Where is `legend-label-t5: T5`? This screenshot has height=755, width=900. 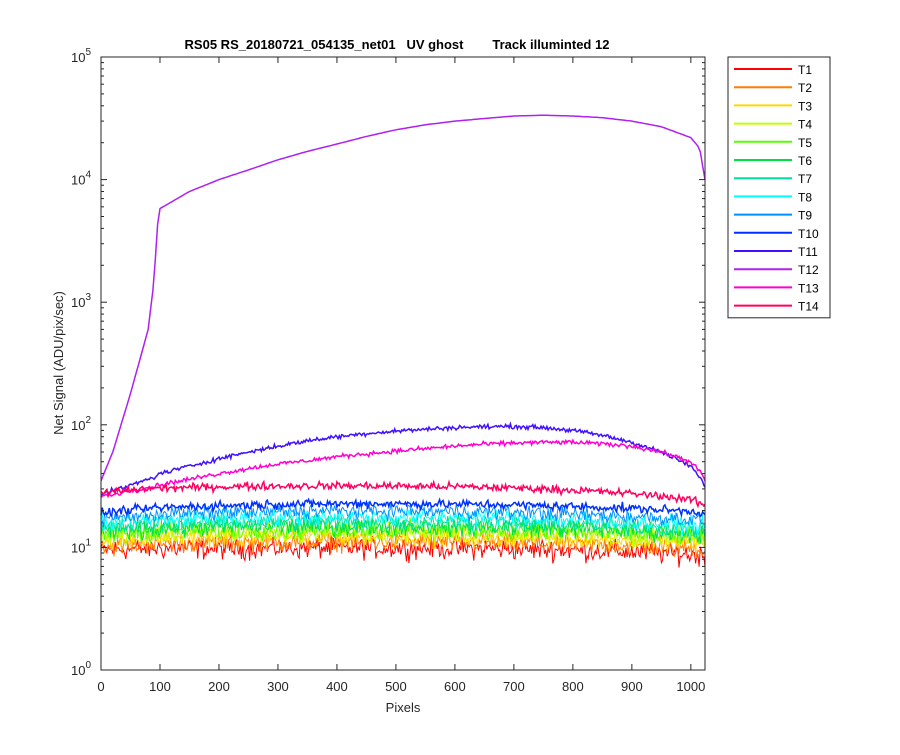
legend-label-t5: T5 is located at coordinates (805, 143).